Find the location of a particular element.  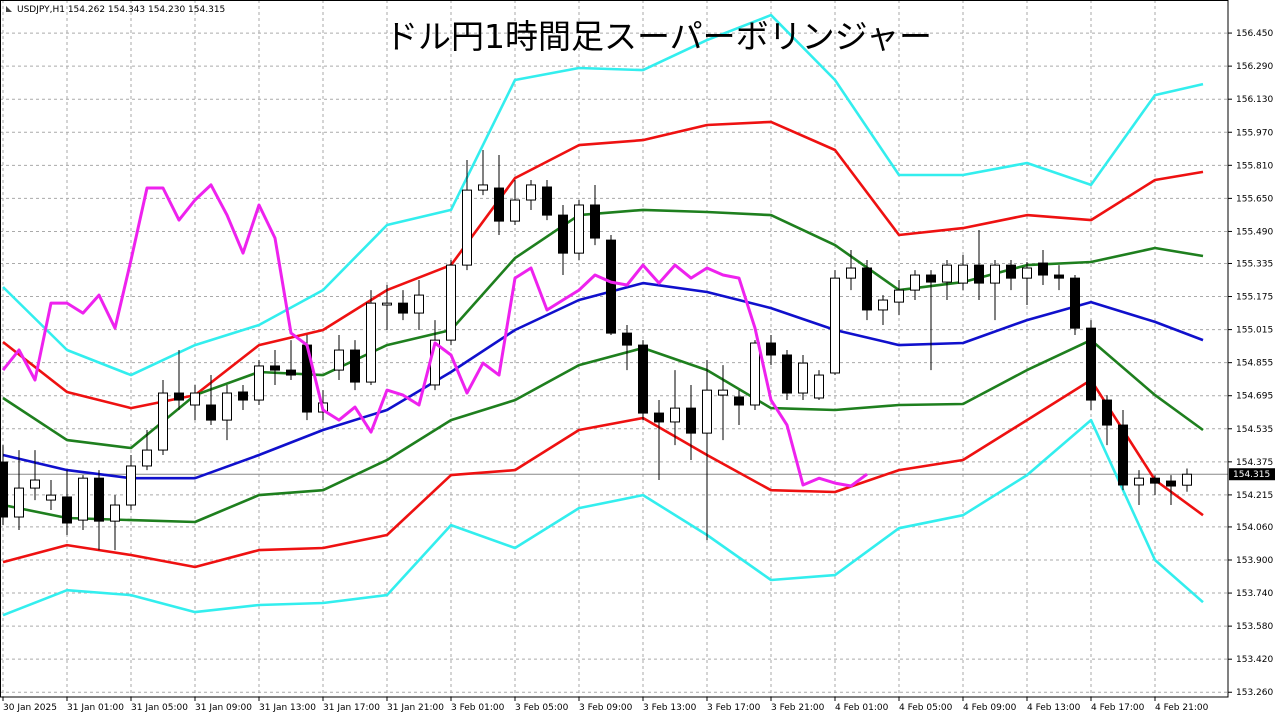

y-tick-label: 156.290 is located at coordinates (1254, 67).